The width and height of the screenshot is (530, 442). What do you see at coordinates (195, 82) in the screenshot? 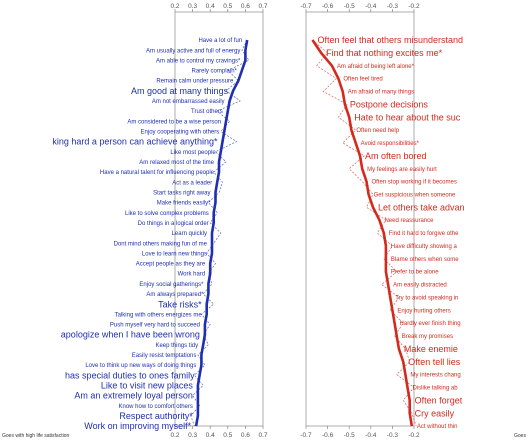
I see `item-label: Remain calm under pressure` at bounding box center [195, 82].